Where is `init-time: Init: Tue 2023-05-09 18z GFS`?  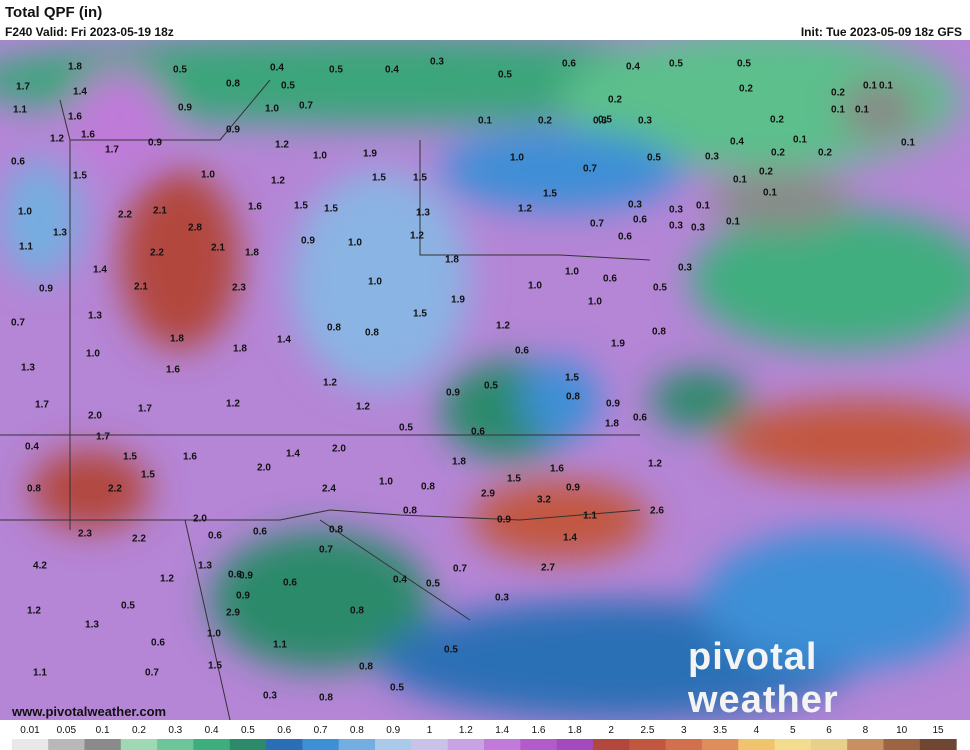
init-time: Init: Tue 2023-05-09 18z GFS is located at coordinates (881, 32).